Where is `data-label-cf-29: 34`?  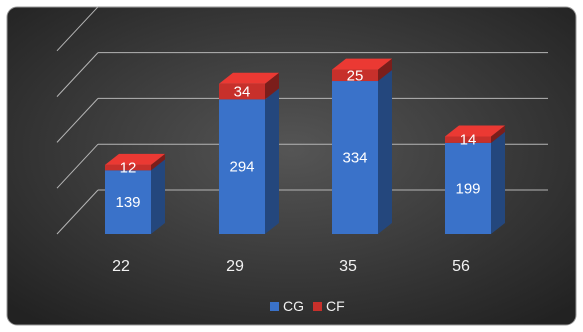
data-label-cf-29: 34 is located at coordinates (242, 92).